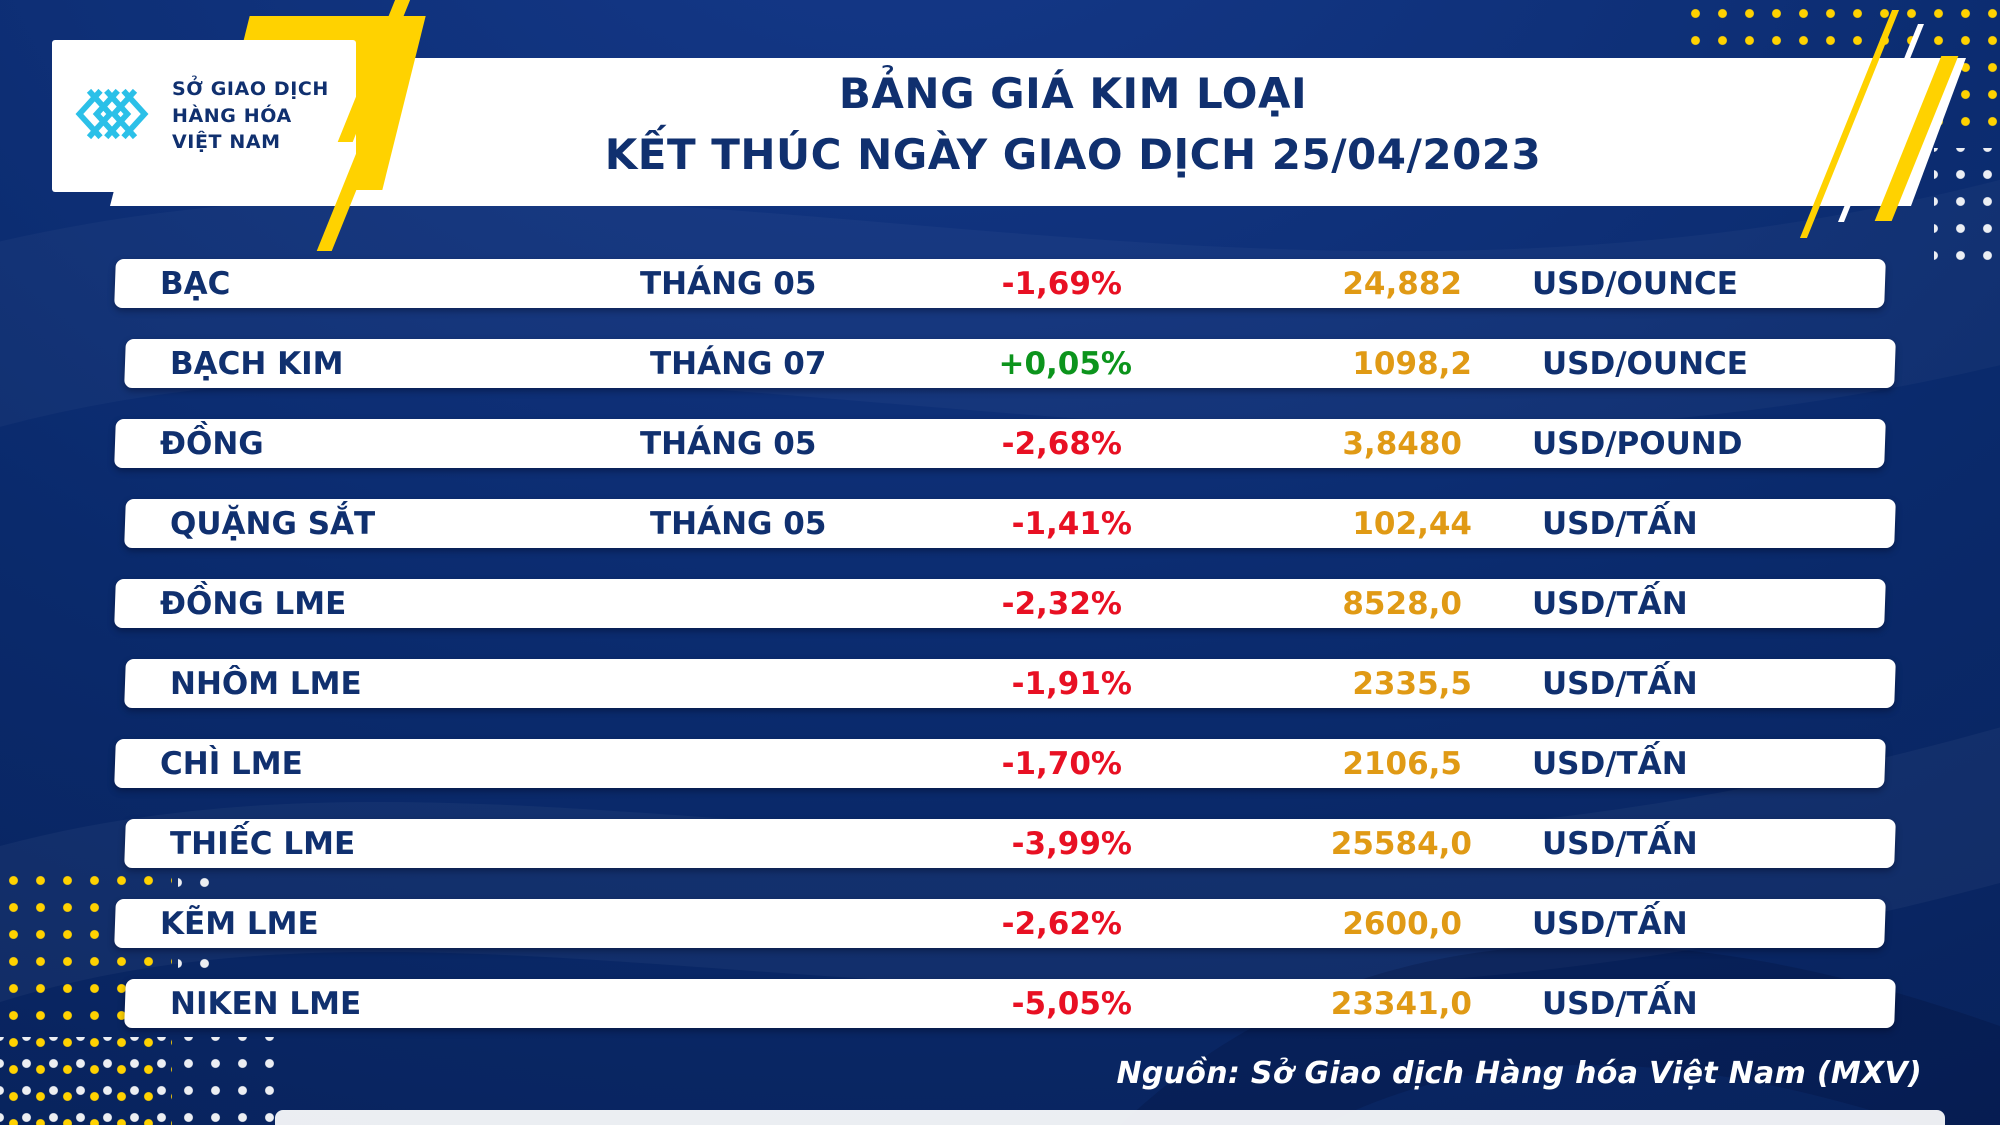 Image resolution: width=2000 pixels, height=1125 pixels. Describe the element at coordinates (1401, 1003) in the screenshot. I see `price-value: 23341,0` at that location.